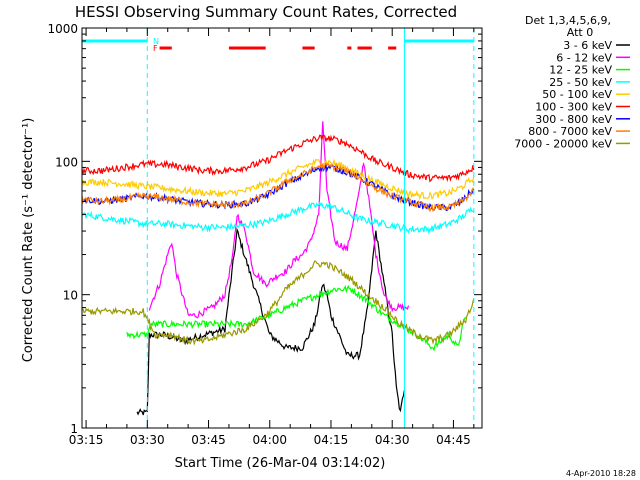  I want to click on x-tick-label: 04:15, so click(331, 440).